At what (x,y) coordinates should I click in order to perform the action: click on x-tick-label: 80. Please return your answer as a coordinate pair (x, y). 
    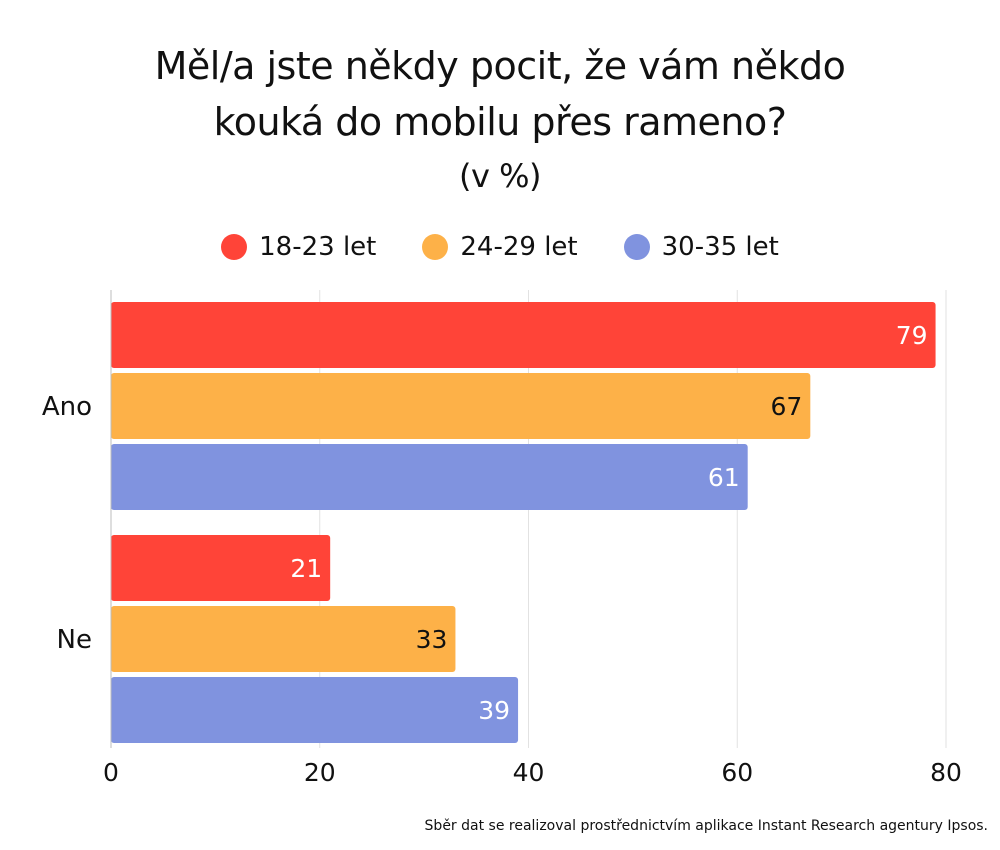
    Looking at the image, I should click on (946, 772).